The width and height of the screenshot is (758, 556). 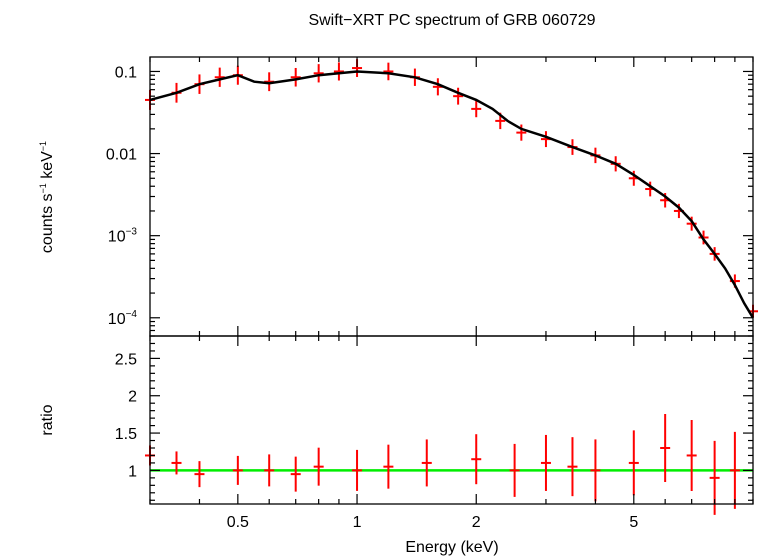 I want to click on y-tick-label-base: 0.01, so click(x=121, y=155).